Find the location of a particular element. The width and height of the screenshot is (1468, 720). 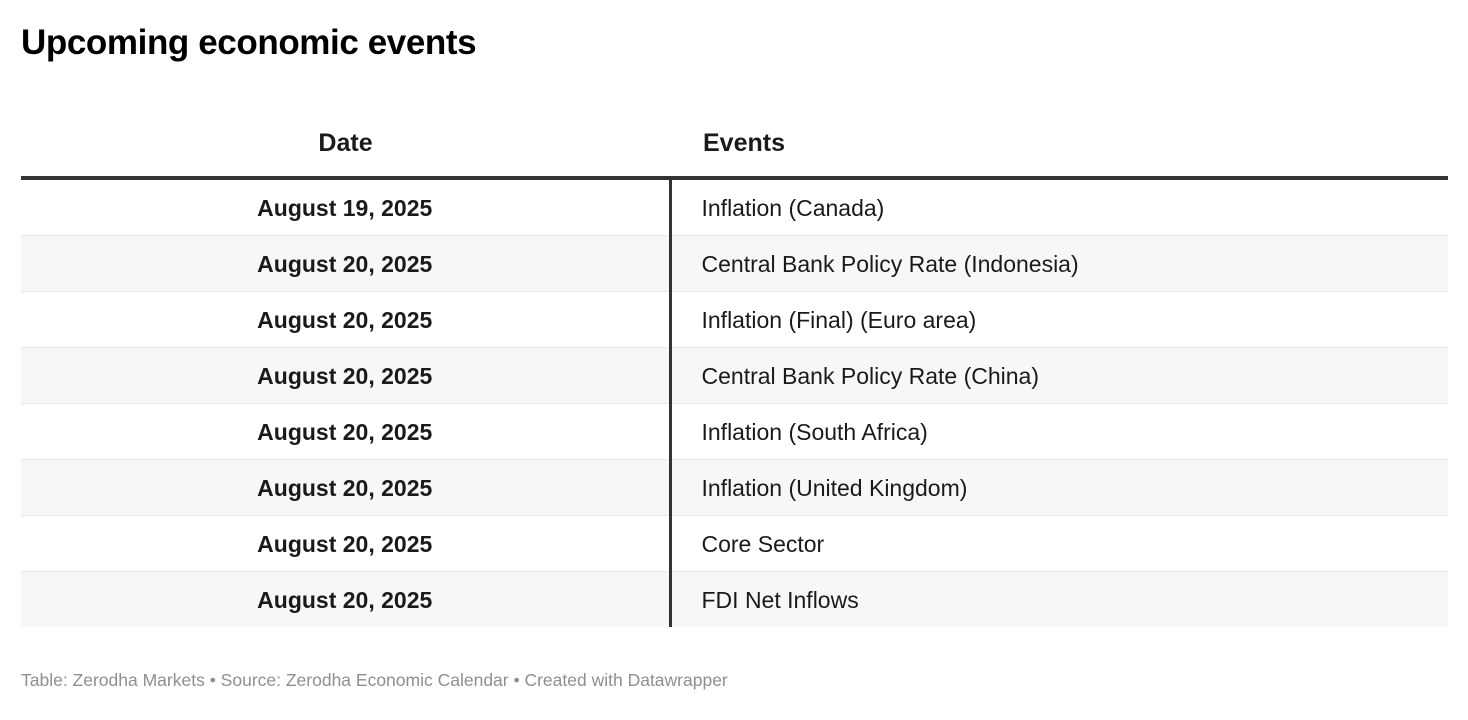

header-row: Date Events is located at coordinates (734, 138).